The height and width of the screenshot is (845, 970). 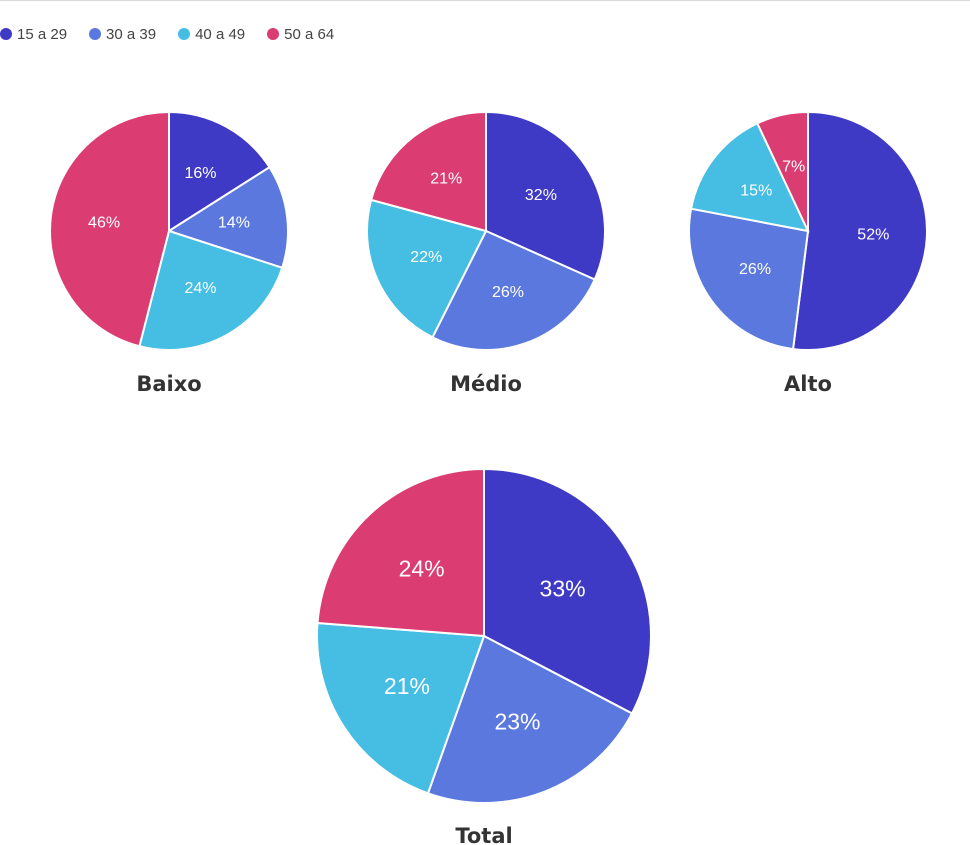 I want to click on legend-item-30-39: 30 a 39, so click(x=122, y=34).